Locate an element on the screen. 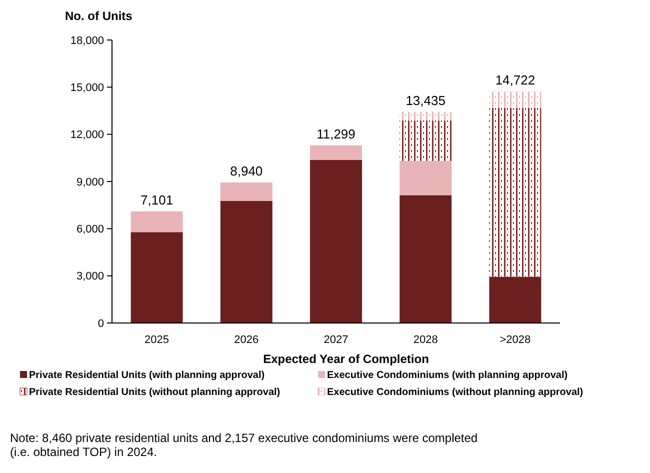 The width and height of the screenshot is (650, 473). legend-label: Private Residential Units (with planning approval) is located at coordinates (147, 375).